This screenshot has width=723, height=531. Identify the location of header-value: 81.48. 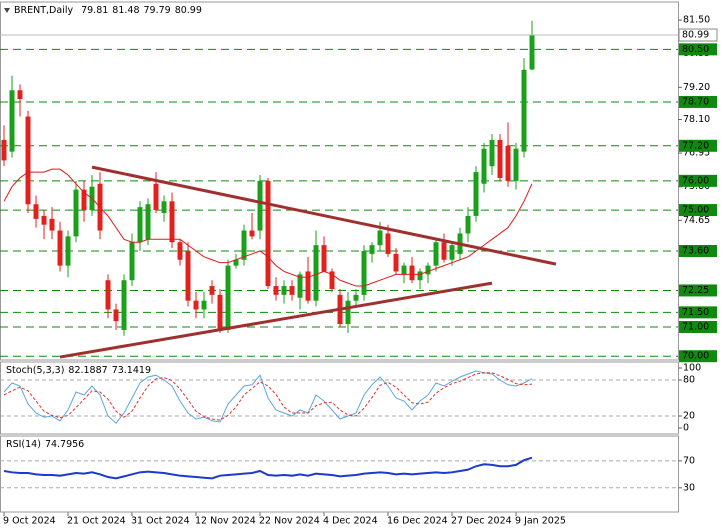
(125, 10).